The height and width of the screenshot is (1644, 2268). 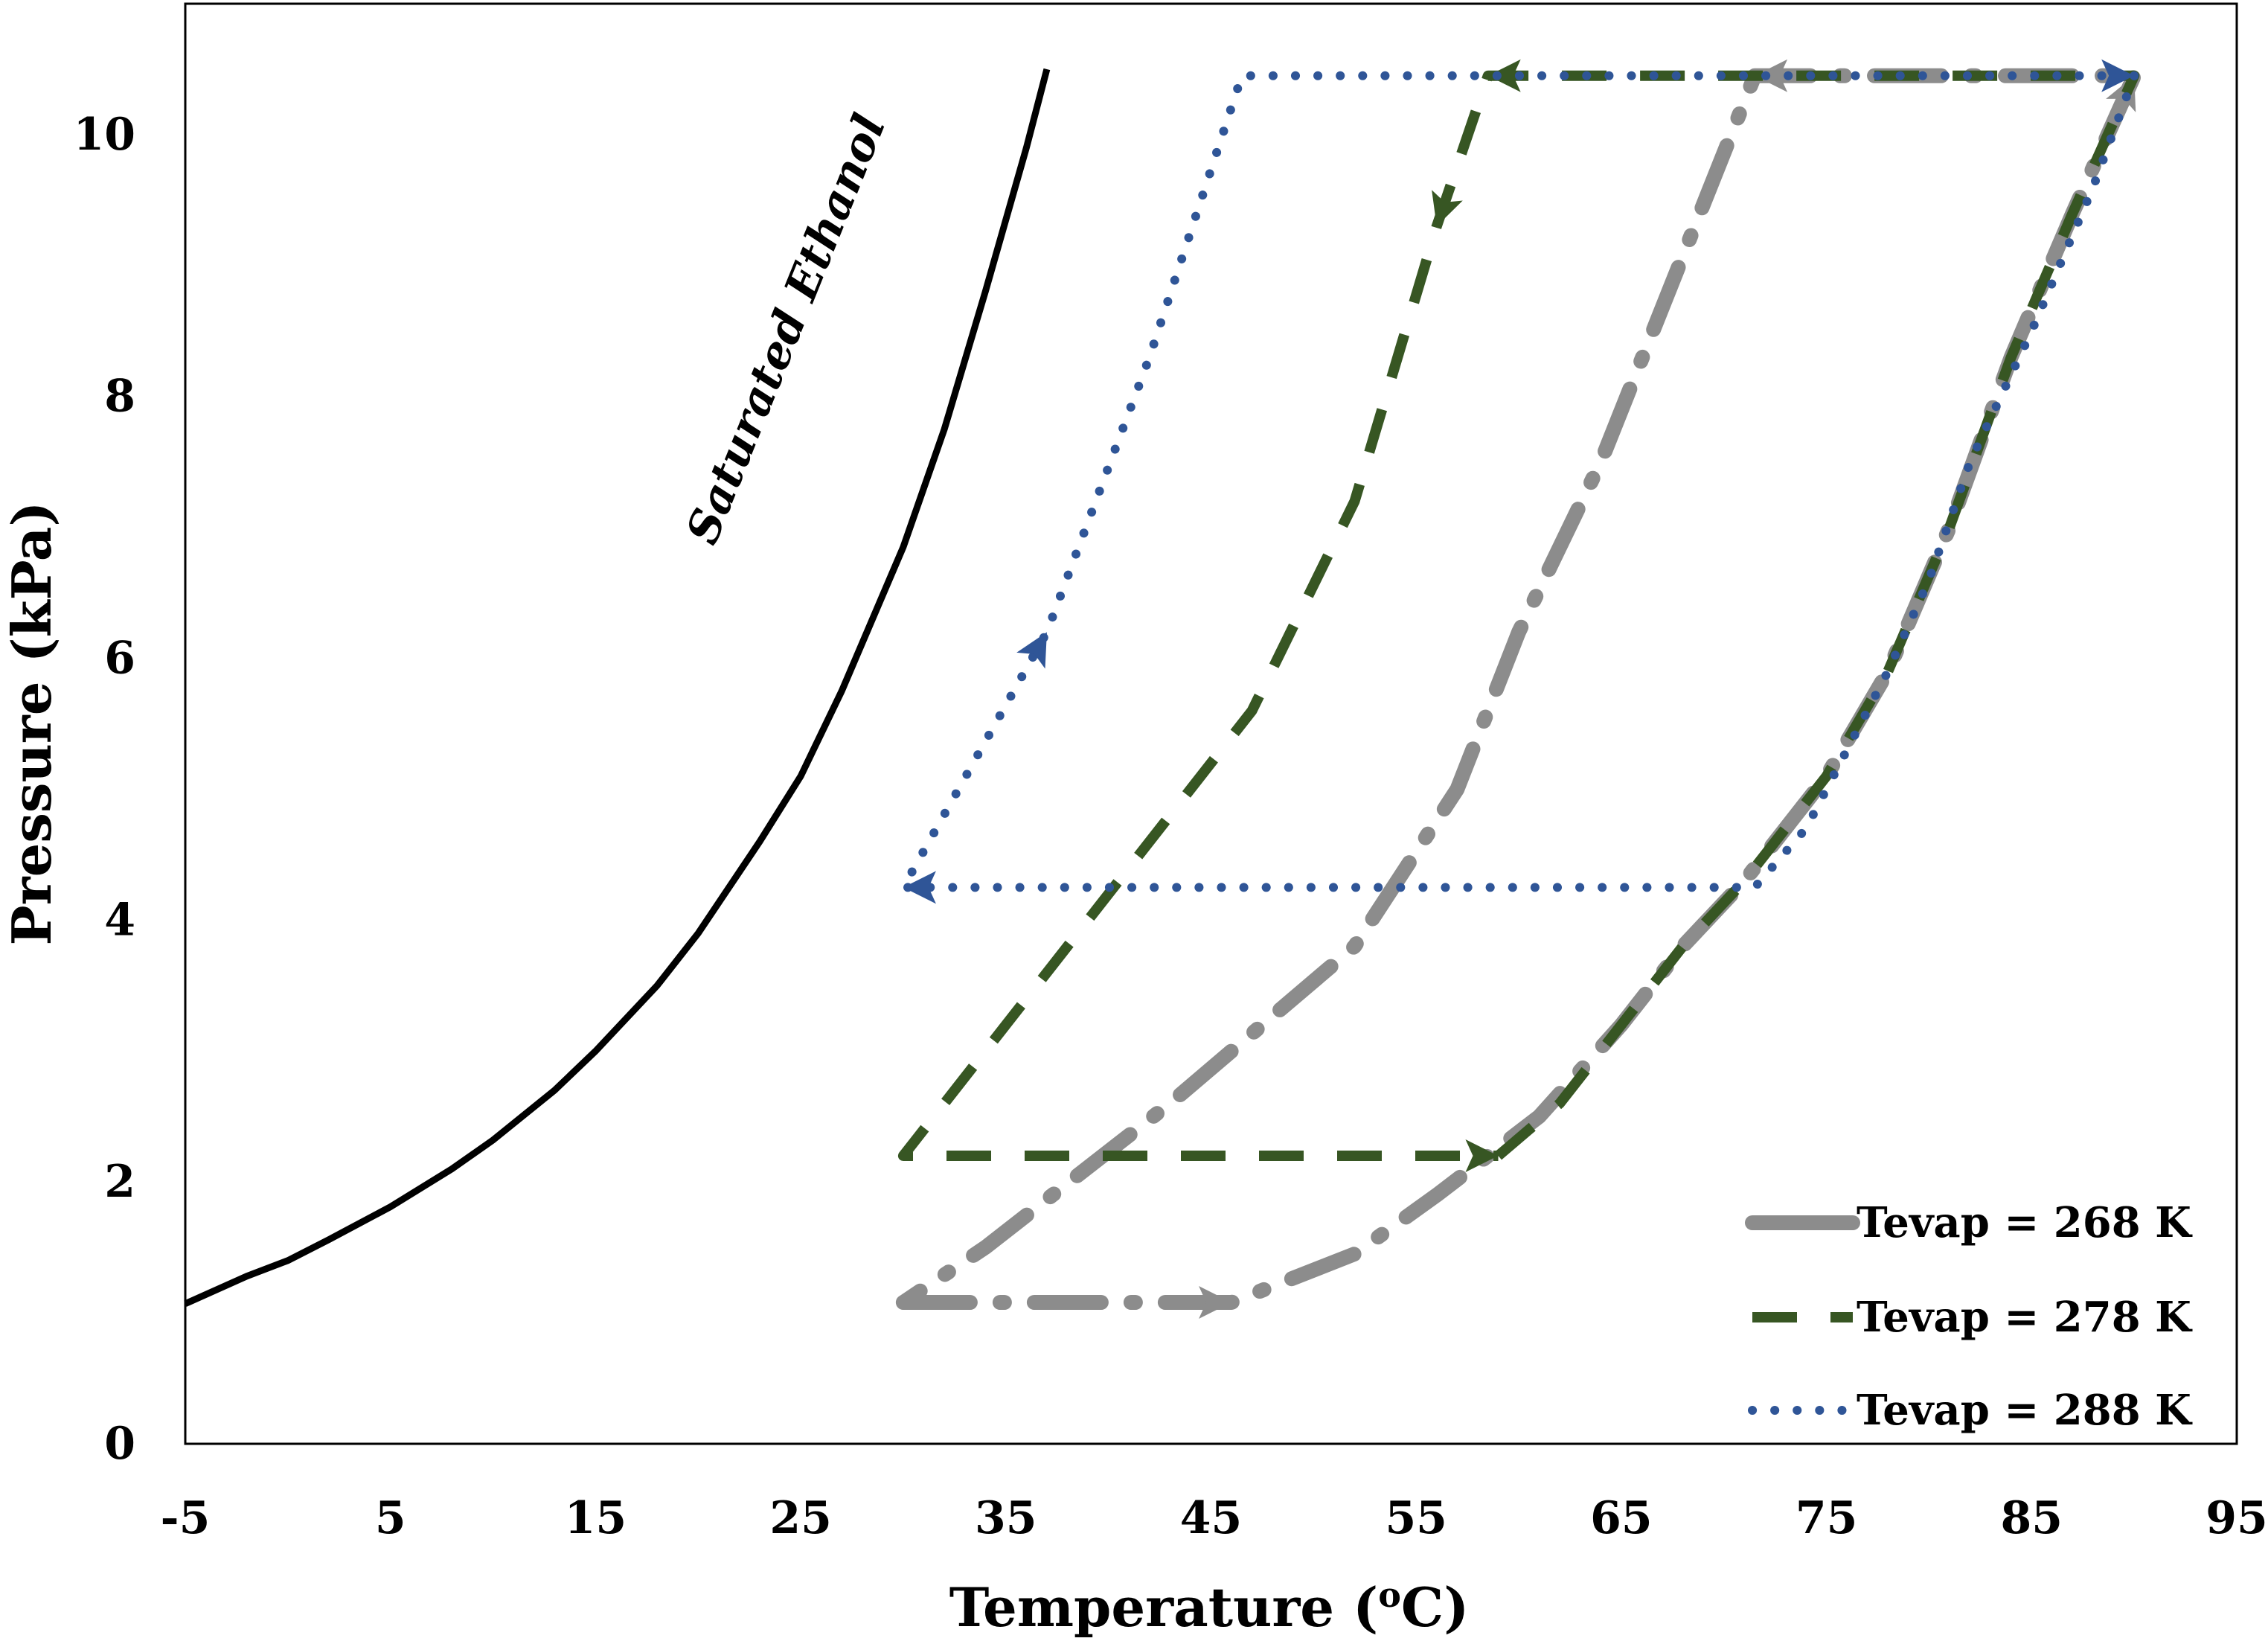 What do you see at coordinates (2025, 1410) in the screenshot?
I see `legend-label: Tevap = 288 K` at bounding box center [2025, 1410].